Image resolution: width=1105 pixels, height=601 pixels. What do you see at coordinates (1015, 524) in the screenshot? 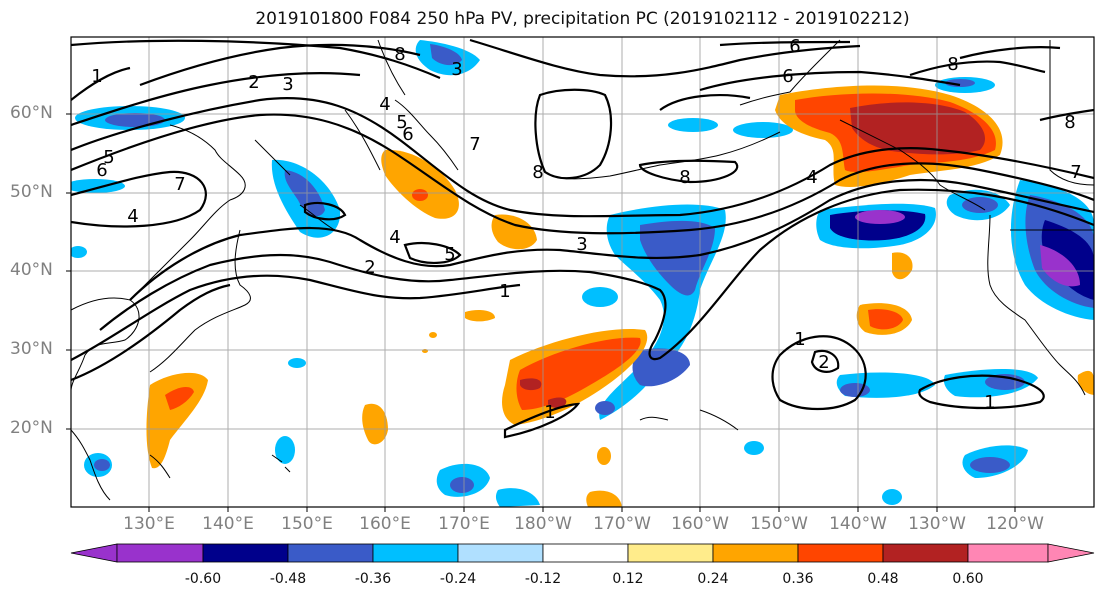
I see `lon-label: 120°W` at bounding box center [1015, 524].